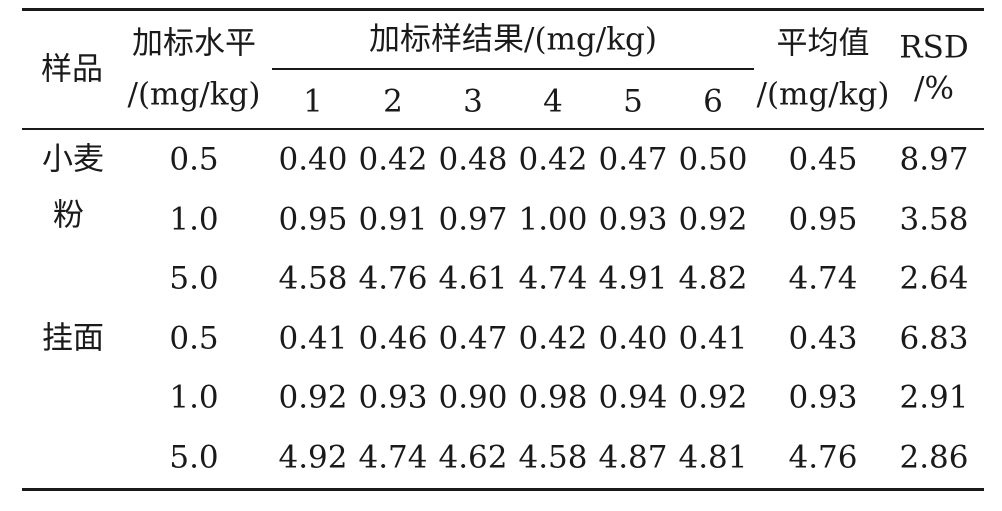 The width and height of the screenshot is (1002, 511). I want to click on replicate-value: 4.76, so click(393, 278).